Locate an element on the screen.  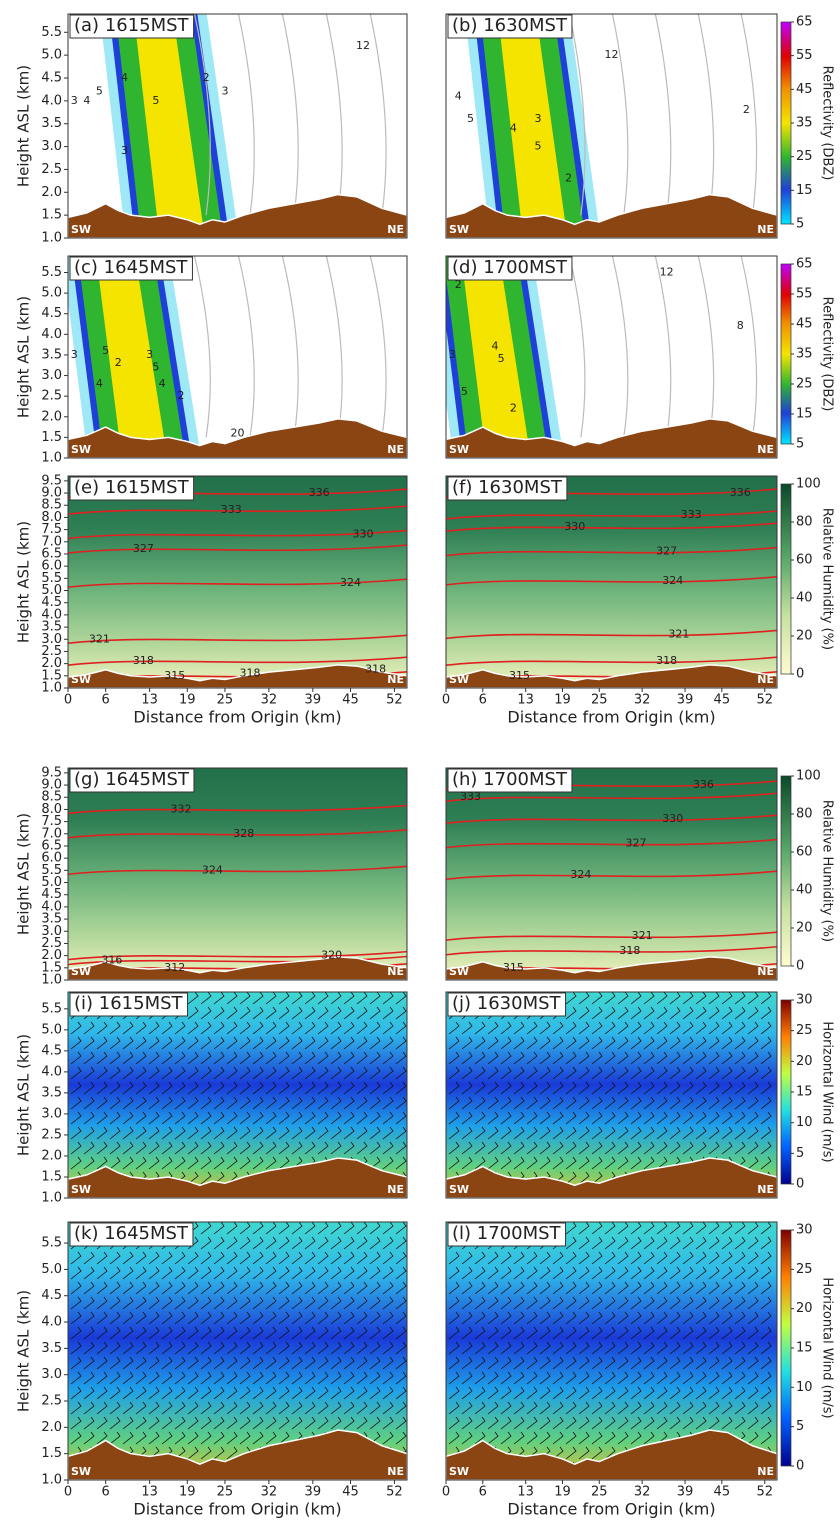
x-tick-label: 0 is located at coordinates (446, 1492).